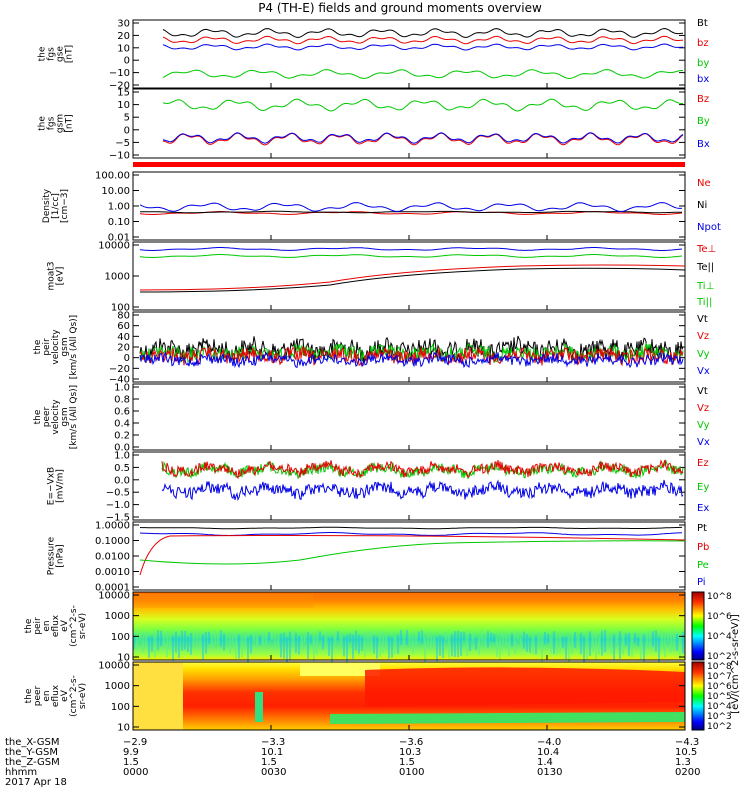 The image size is (750, 800). I want to click on ytick-label: −1.5, so click(118, 518).